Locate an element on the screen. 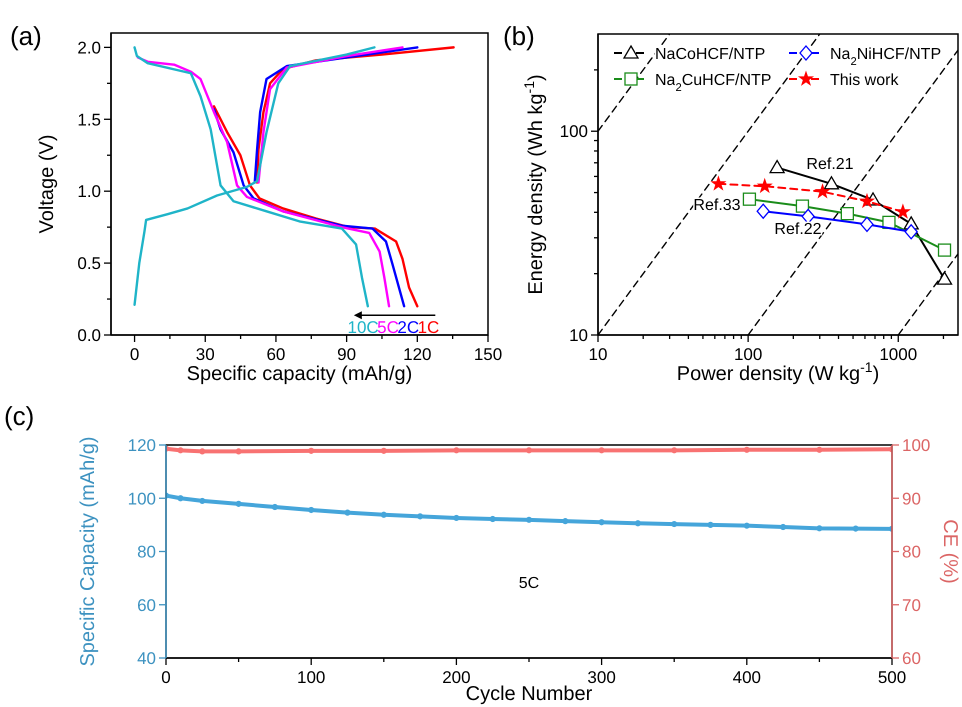 Image resolution: width=962 pixels, height=707 pixels. annotation: Ref.33 is located at coordinates (717, 205).